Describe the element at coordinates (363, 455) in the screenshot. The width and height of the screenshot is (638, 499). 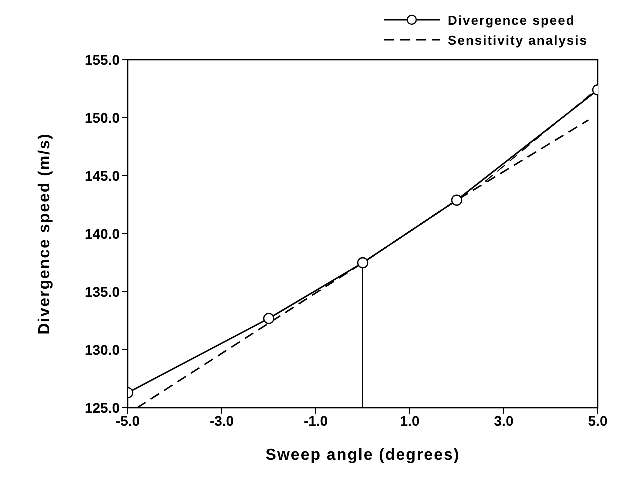
I see `x-axis-title: Sweep angle (degrees)` at that location.